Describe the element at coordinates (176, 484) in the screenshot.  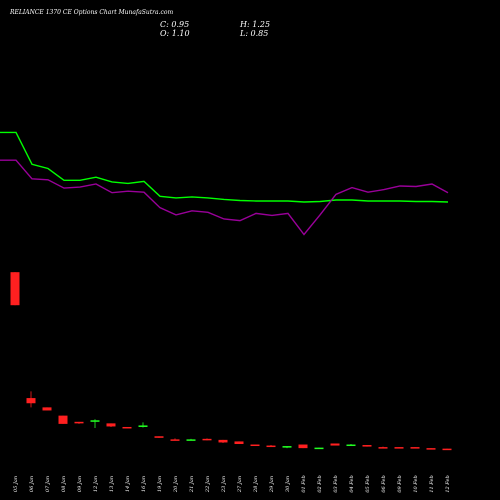
I see `x-tick-label: 20 Jan` at that location.